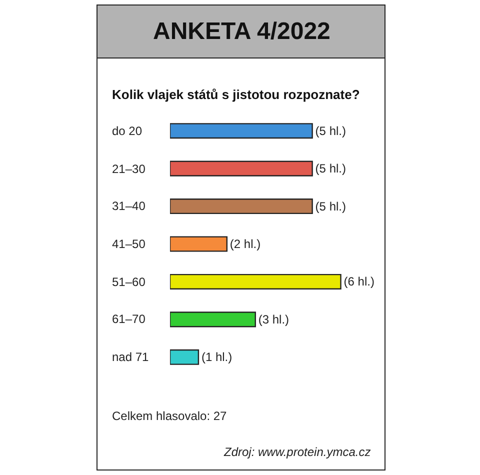 Image resolution: width=480 pixels, height=475 pixels. What do you see at coordinates (297, 452) in the screenshot?
I see `text: Zdroj: www.protein.ymca.cz` at bounding box center [297, 452].